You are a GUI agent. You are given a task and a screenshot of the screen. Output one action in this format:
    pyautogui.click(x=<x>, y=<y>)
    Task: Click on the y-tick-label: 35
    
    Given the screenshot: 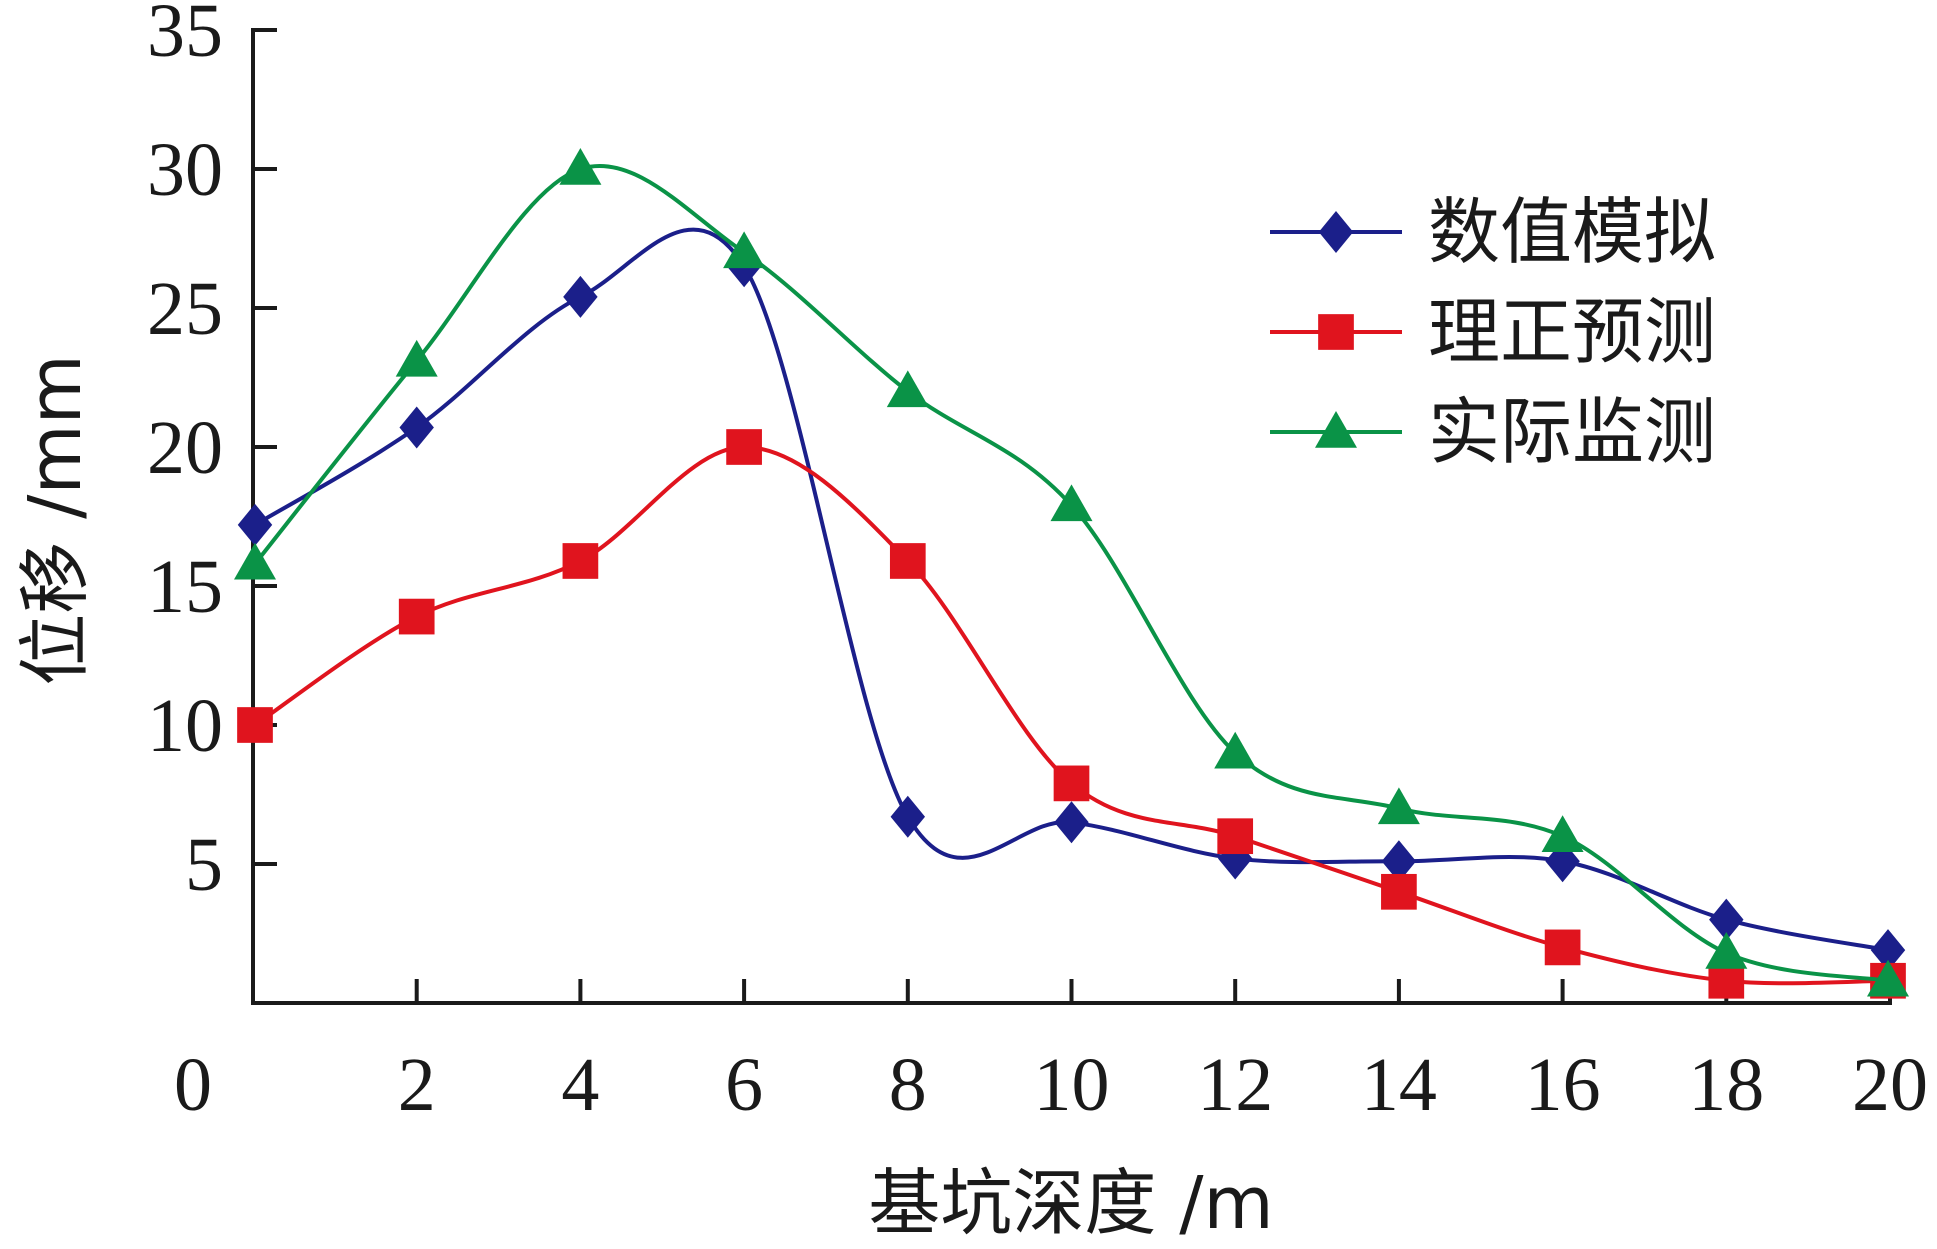 What is the action you would take?
    pyautogui.click(x=185, y=36)
    